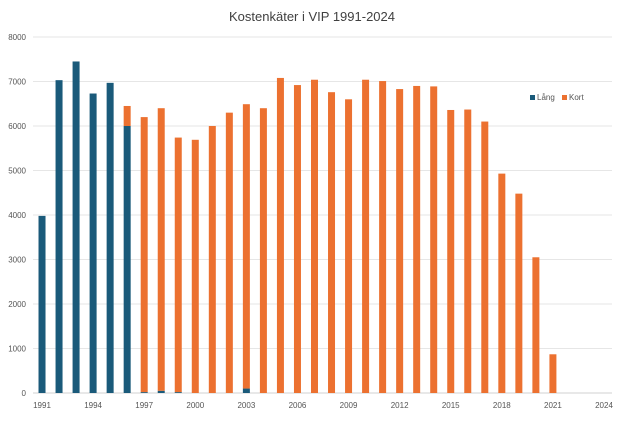 The image size is (624, 439). I want to click on bar-1994-lang, so click(93, 243).